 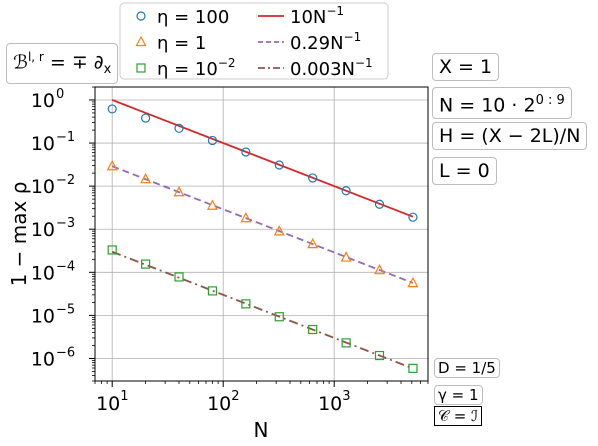 I want to click on x-axis-label: N, so click(x=261, y=430).